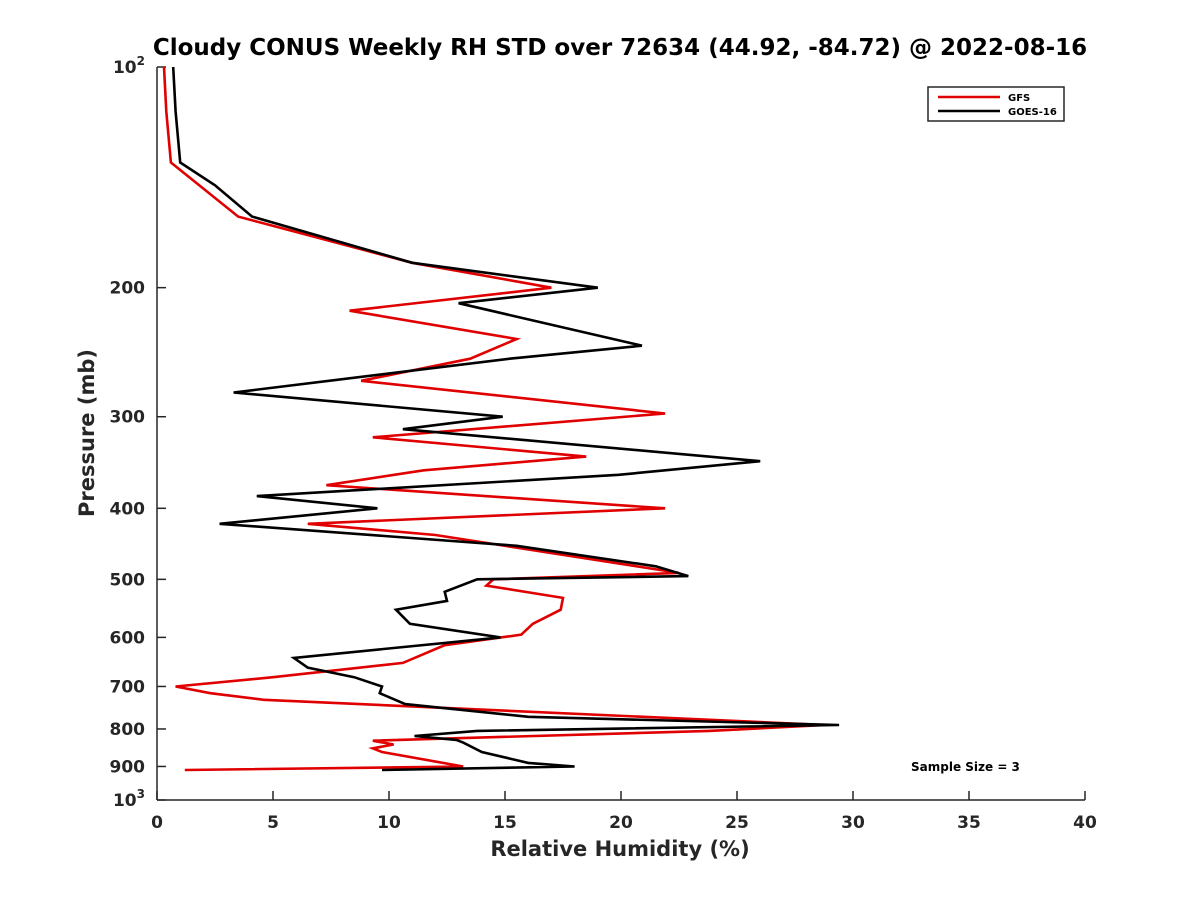 Image resolution: width=1200 pixels, height=904 pixels. What do you see at coordinates (129, 66) in the screenshot?
I see `y-tick-label: 10²` at bounding box center [129, 66].